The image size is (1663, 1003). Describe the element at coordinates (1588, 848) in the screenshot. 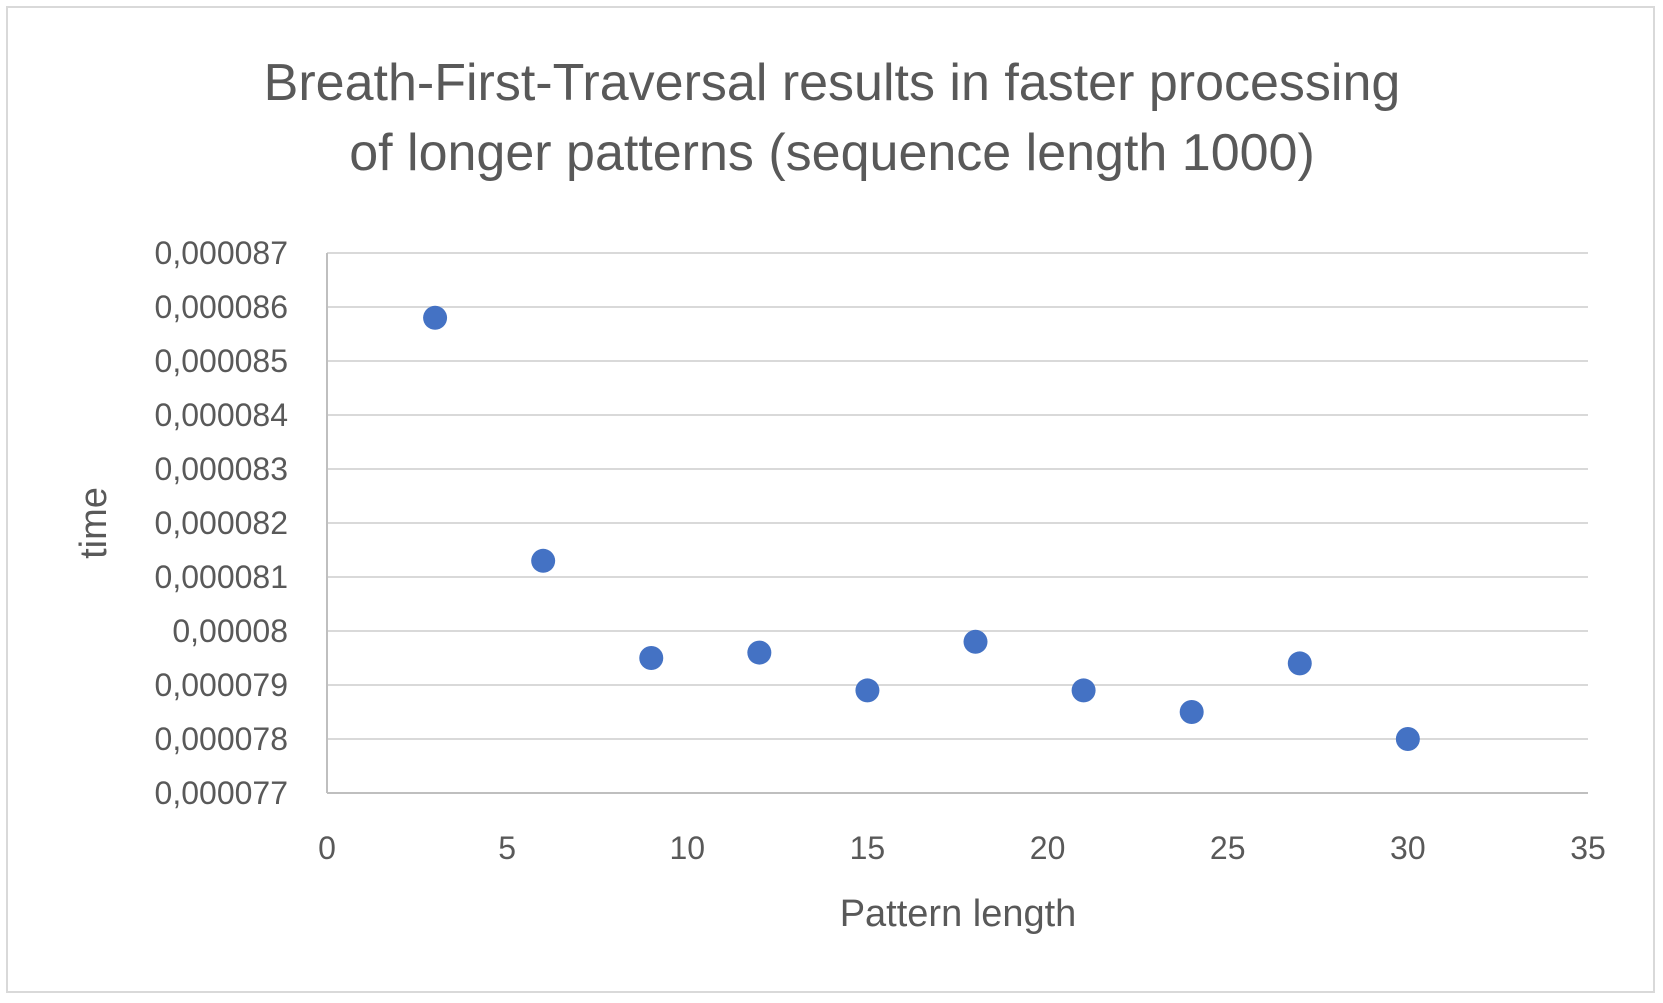

I see `x-tick-label: 35` at that location.